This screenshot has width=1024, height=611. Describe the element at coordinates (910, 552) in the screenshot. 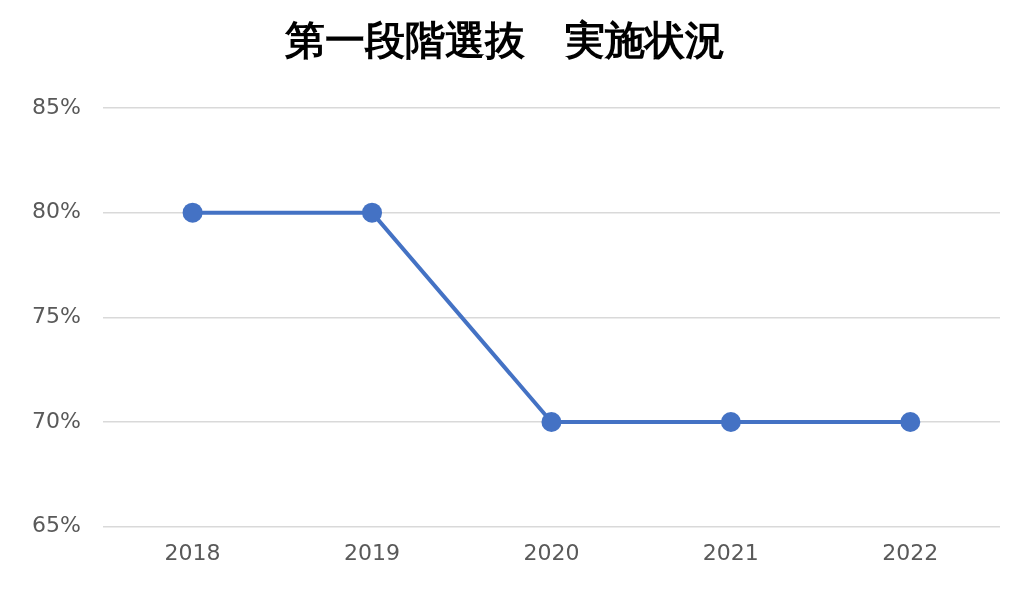

I see `x-tick-label: 2022` at that location.